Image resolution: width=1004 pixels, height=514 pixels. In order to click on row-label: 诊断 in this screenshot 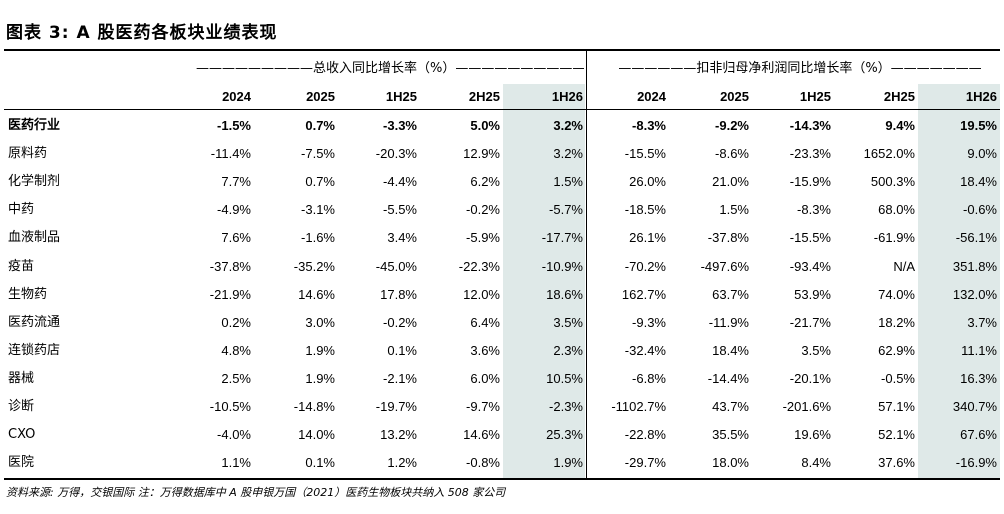, I will do `click(21, 406)`.